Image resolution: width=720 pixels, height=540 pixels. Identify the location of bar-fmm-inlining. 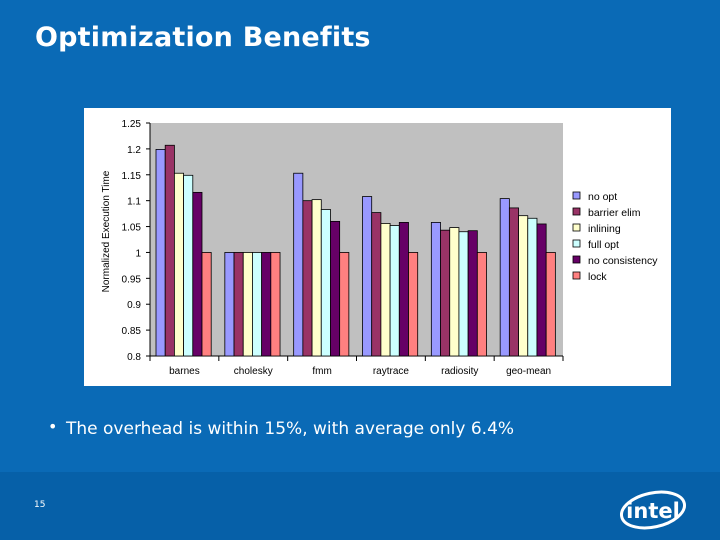
(316, 278).